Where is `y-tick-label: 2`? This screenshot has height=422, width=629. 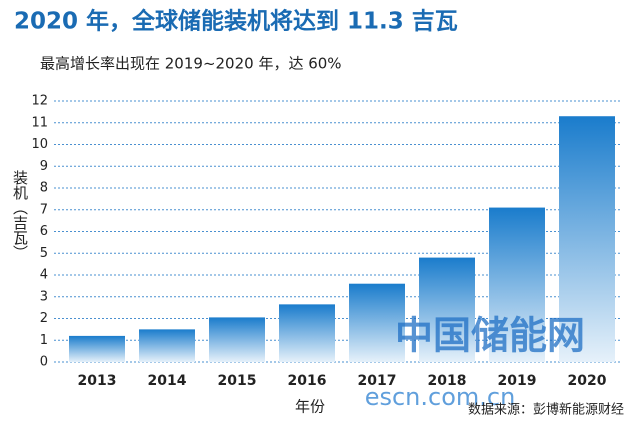
y-tick-label: 2 is located at coordinates (44, 318).